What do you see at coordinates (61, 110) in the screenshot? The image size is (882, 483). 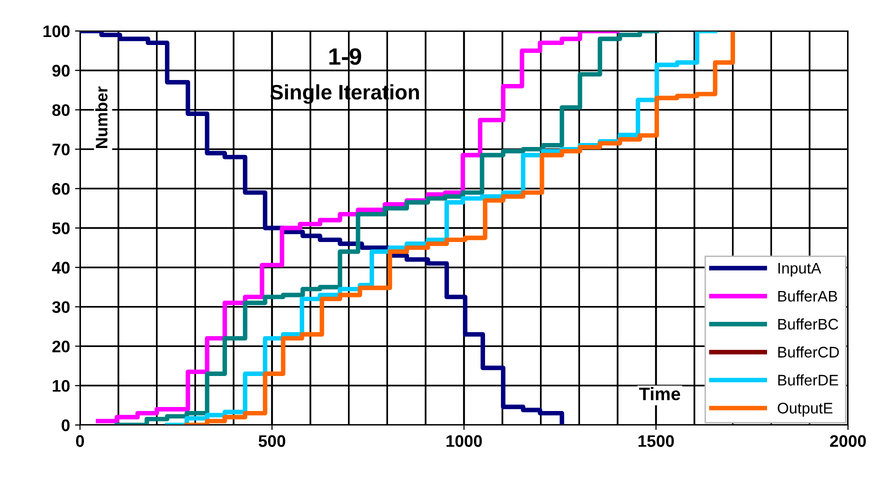 I see `y-tick-label: 80` at bounding box center [61, 110].